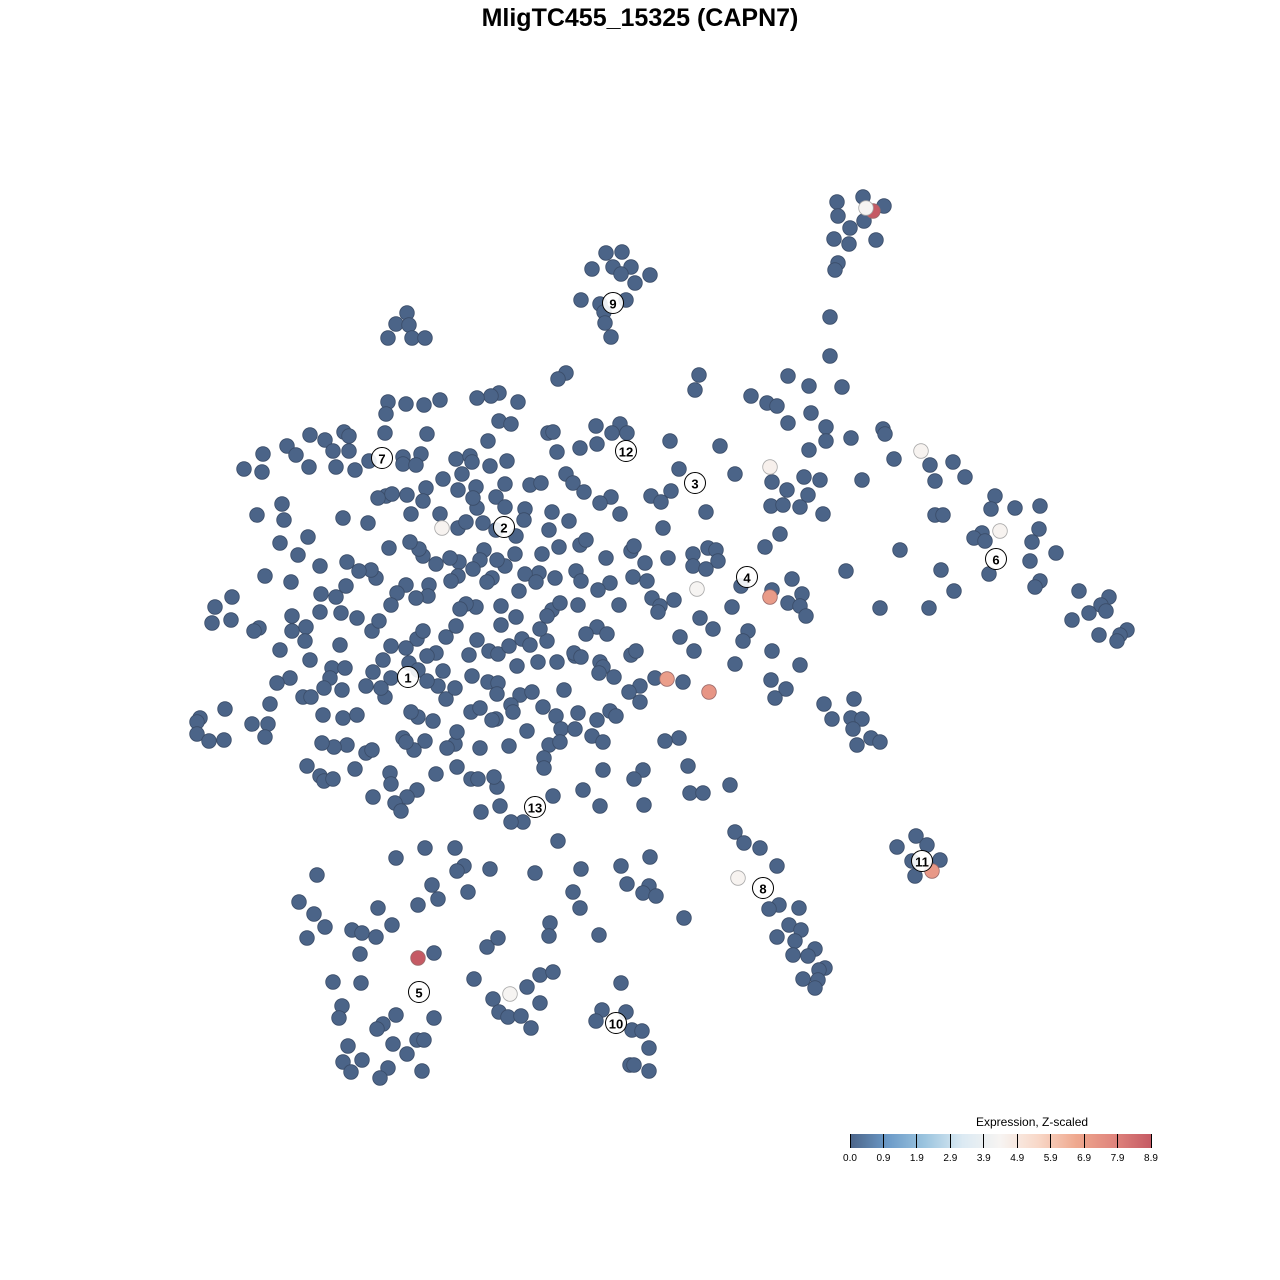  What do you see at coordinates (763, 888) in the screenshot?
I see `cluster-label: 8` at bounding box center [763, 888].